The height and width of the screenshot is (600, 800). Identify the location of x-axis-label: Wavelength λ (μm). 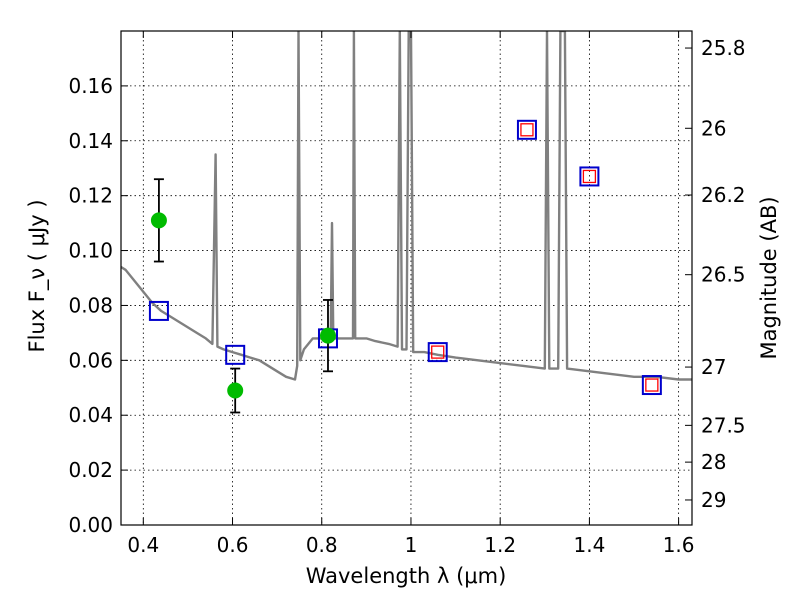
(406, 576).